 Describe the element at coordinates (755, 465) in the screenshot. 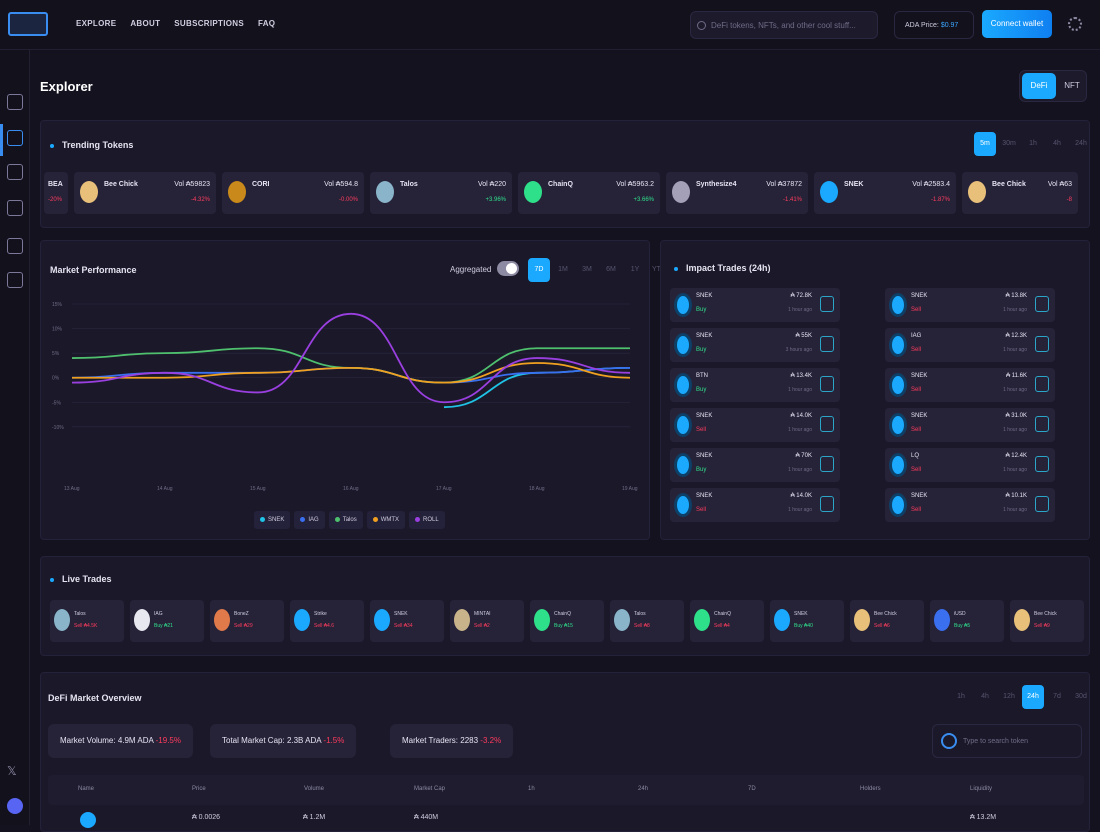

I see `impact-trade-row: SNEK Buy ₳ 70K 1 hour ago` at that location.